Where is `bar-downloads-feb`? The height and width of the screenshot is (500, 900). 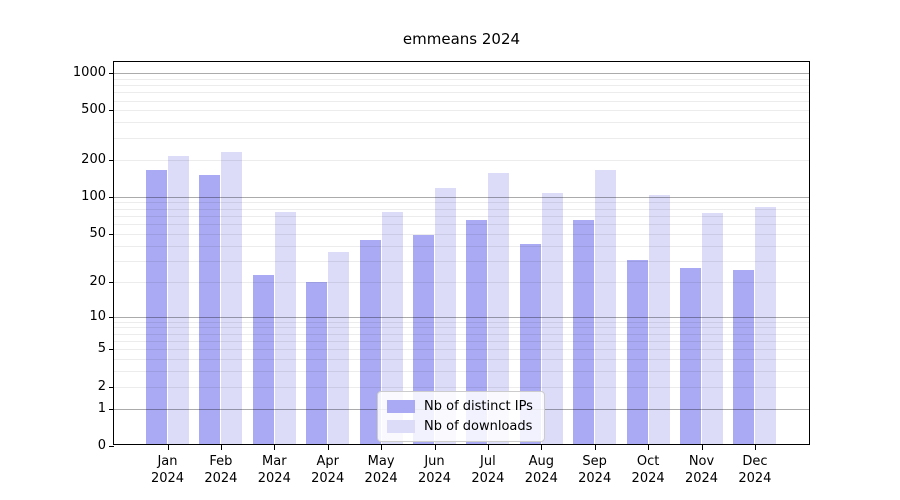 bar-downloads-feb is located at coordinates (232, 298).